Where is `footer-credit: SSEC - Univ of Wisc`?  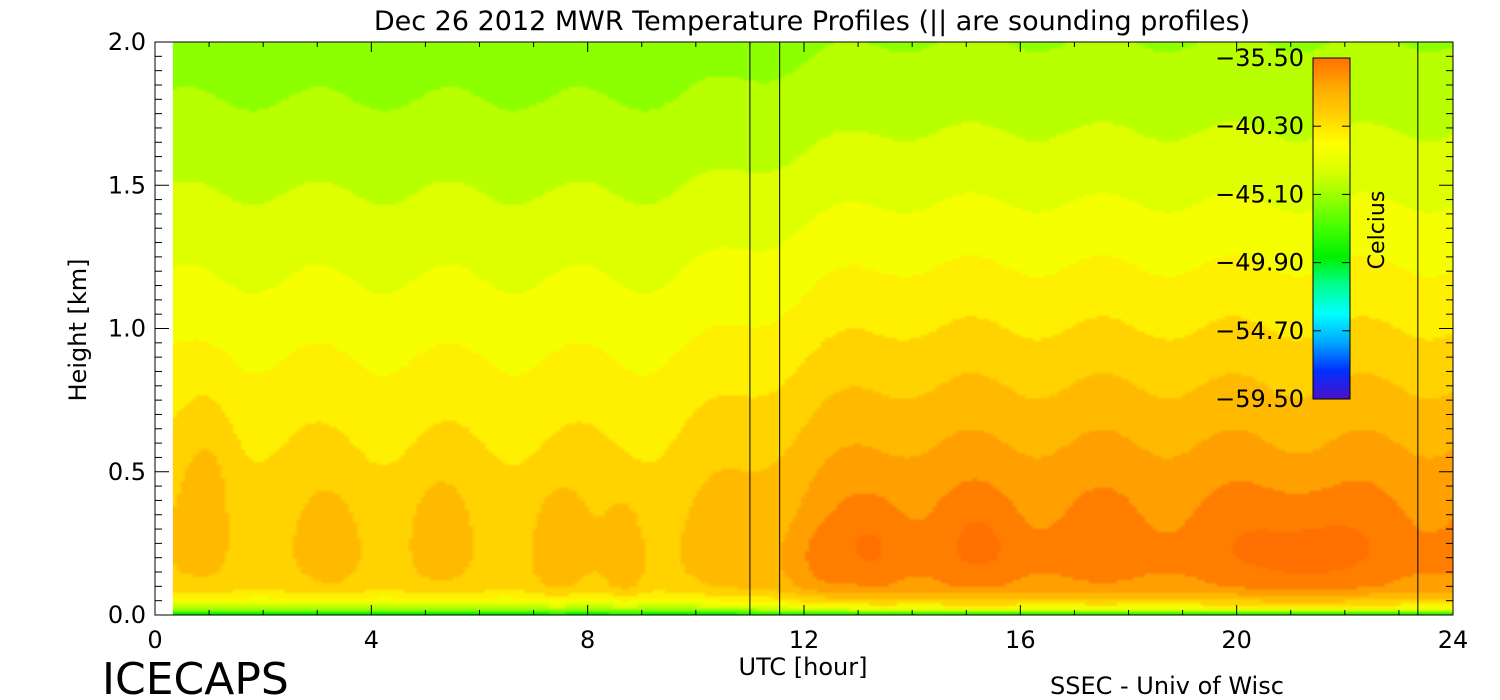 footer-credit: SSEC - Univ of Wisc is located at coordinates (1167, 686).